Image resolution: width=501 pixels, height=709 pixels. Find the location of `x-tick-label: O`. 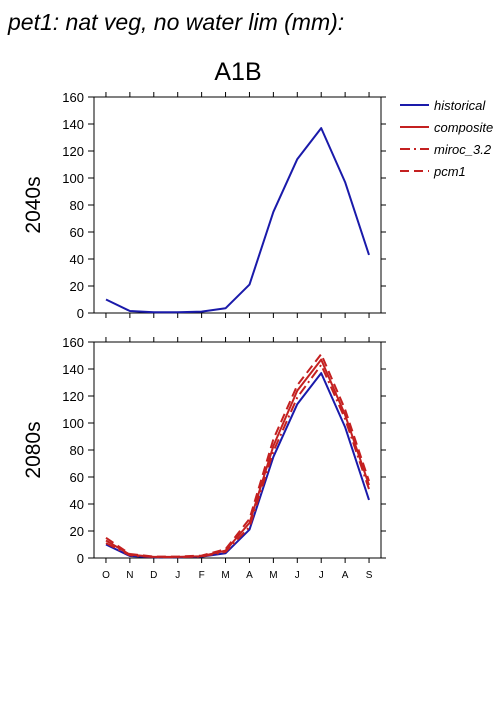

x-tick-label: O is located at coordinates (106, 575).